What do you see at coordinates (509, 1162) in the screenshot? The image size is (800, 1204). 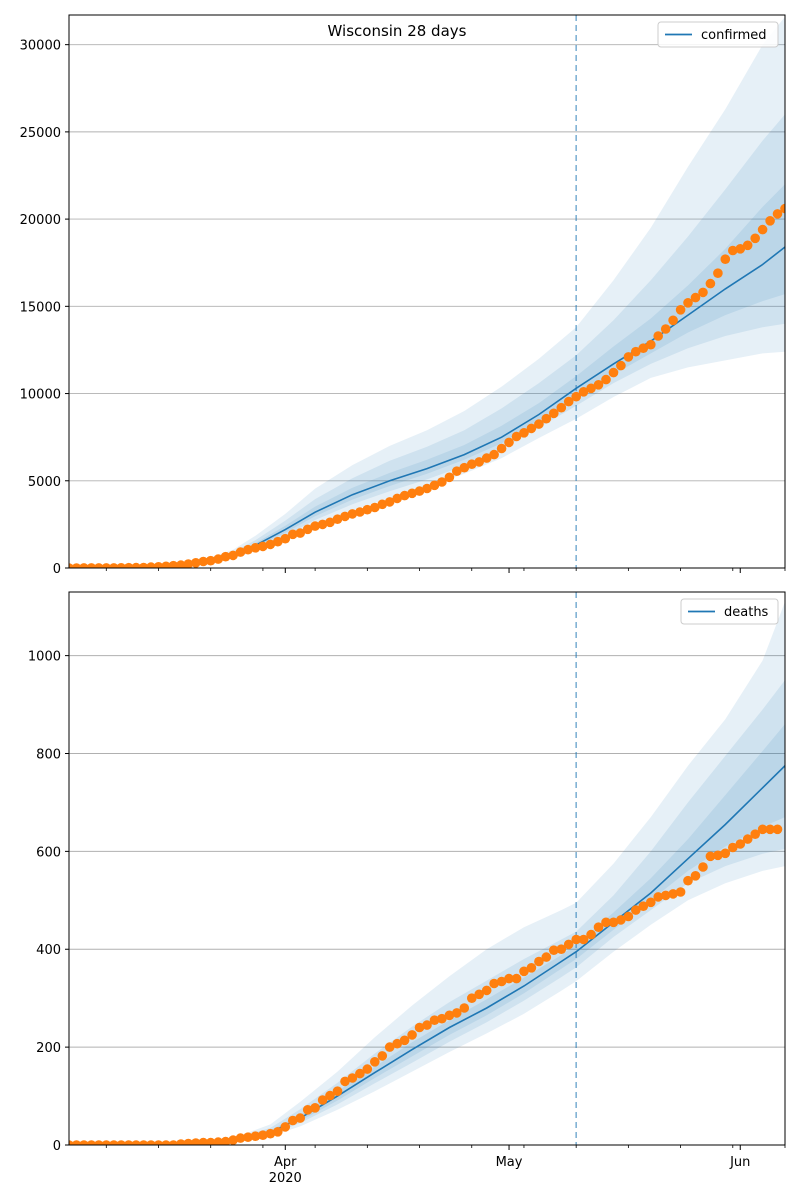 I see `x-tick-label: May` at bounding box center [509, 1162].